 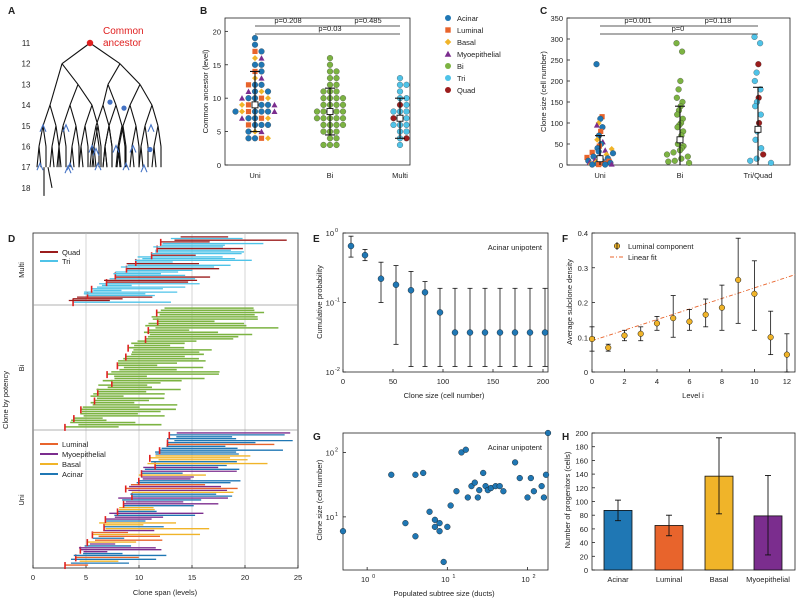 What do you see at coordinates (330, 175) in the screenshot?
I see `x-tick-label: Bi` at bounding box center [330, 175].